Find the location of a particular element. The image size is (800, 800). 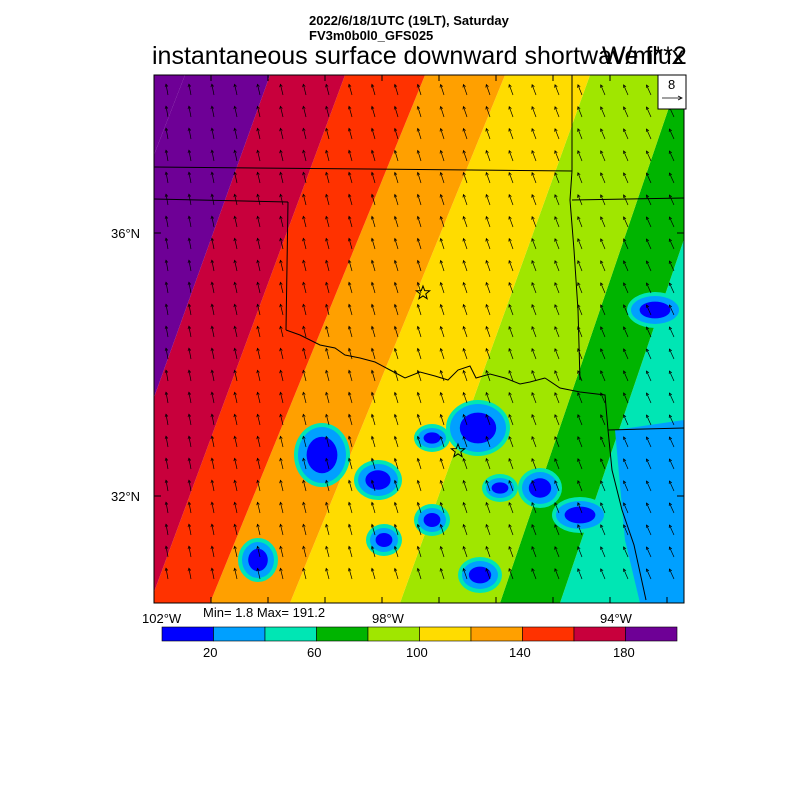

flux-band is located at coordinates (169, 115).